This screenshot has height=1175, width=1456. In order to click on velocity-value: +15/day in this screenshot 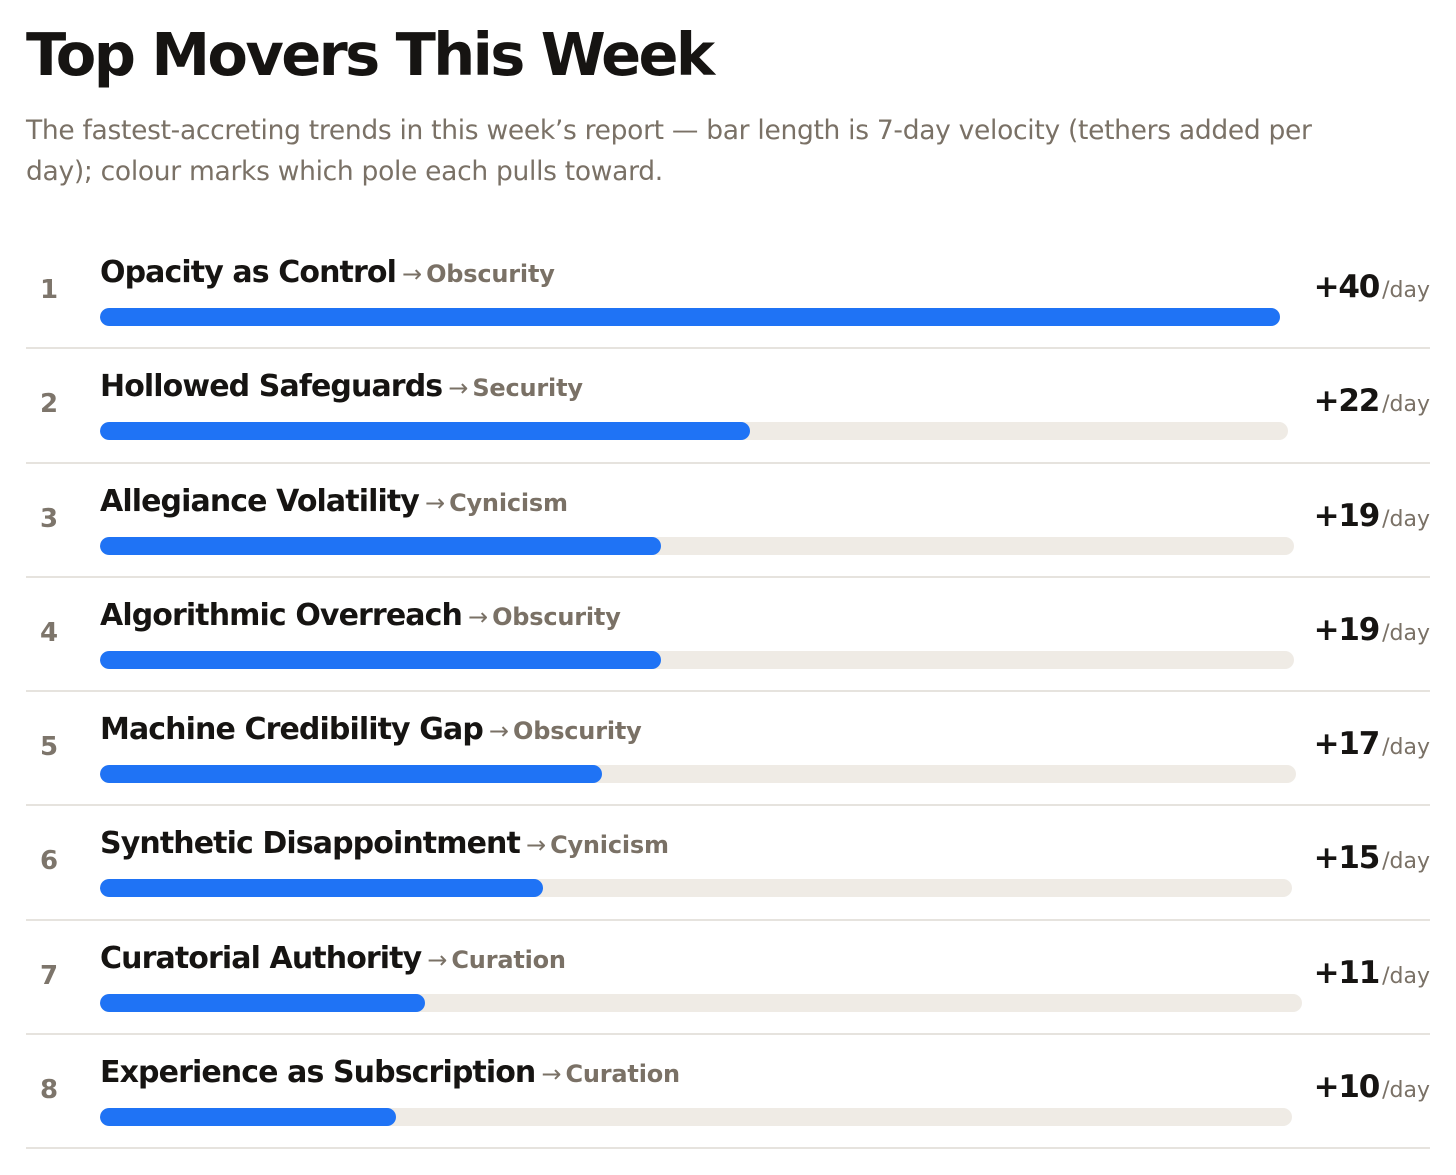, I will do `click(1372, 858)`.